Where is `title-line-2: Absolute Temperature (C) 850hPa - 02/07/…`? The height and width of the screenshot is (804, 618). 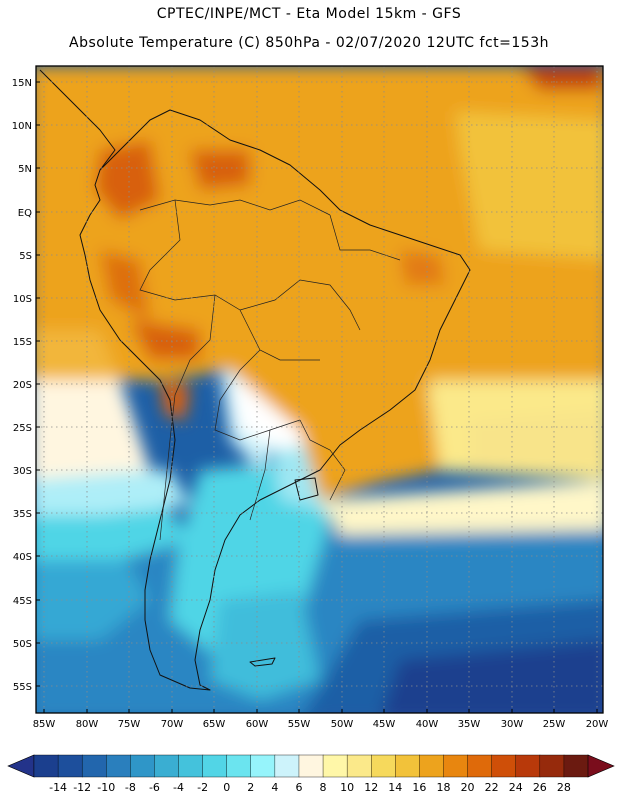 title-line-2: Absolute Temperature (C) 850hPa - 02/07/… is located at coordinates (309, 43).